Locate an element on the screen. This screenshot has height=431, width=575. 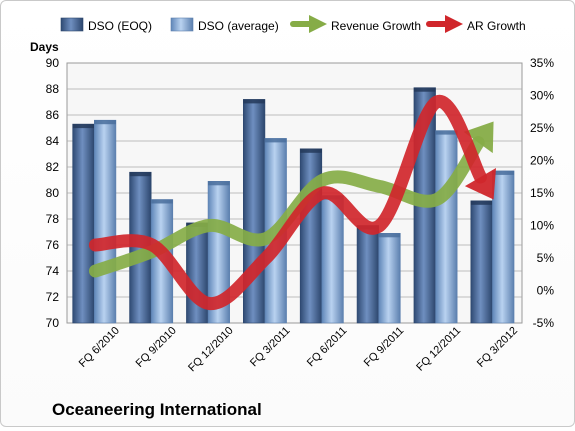
y2-tick-label: 0% is located at coordinates (546, 291).